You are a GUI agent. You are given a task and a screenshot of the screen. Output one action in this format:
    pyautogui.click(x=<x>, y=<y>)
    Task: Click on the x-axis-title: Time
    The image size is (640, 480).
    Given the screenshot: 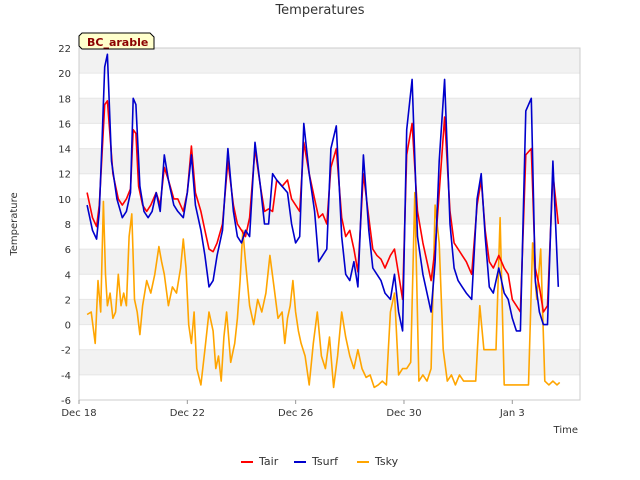 What is the action you would take?
    pyautogui.click(x=565, y=430)
    